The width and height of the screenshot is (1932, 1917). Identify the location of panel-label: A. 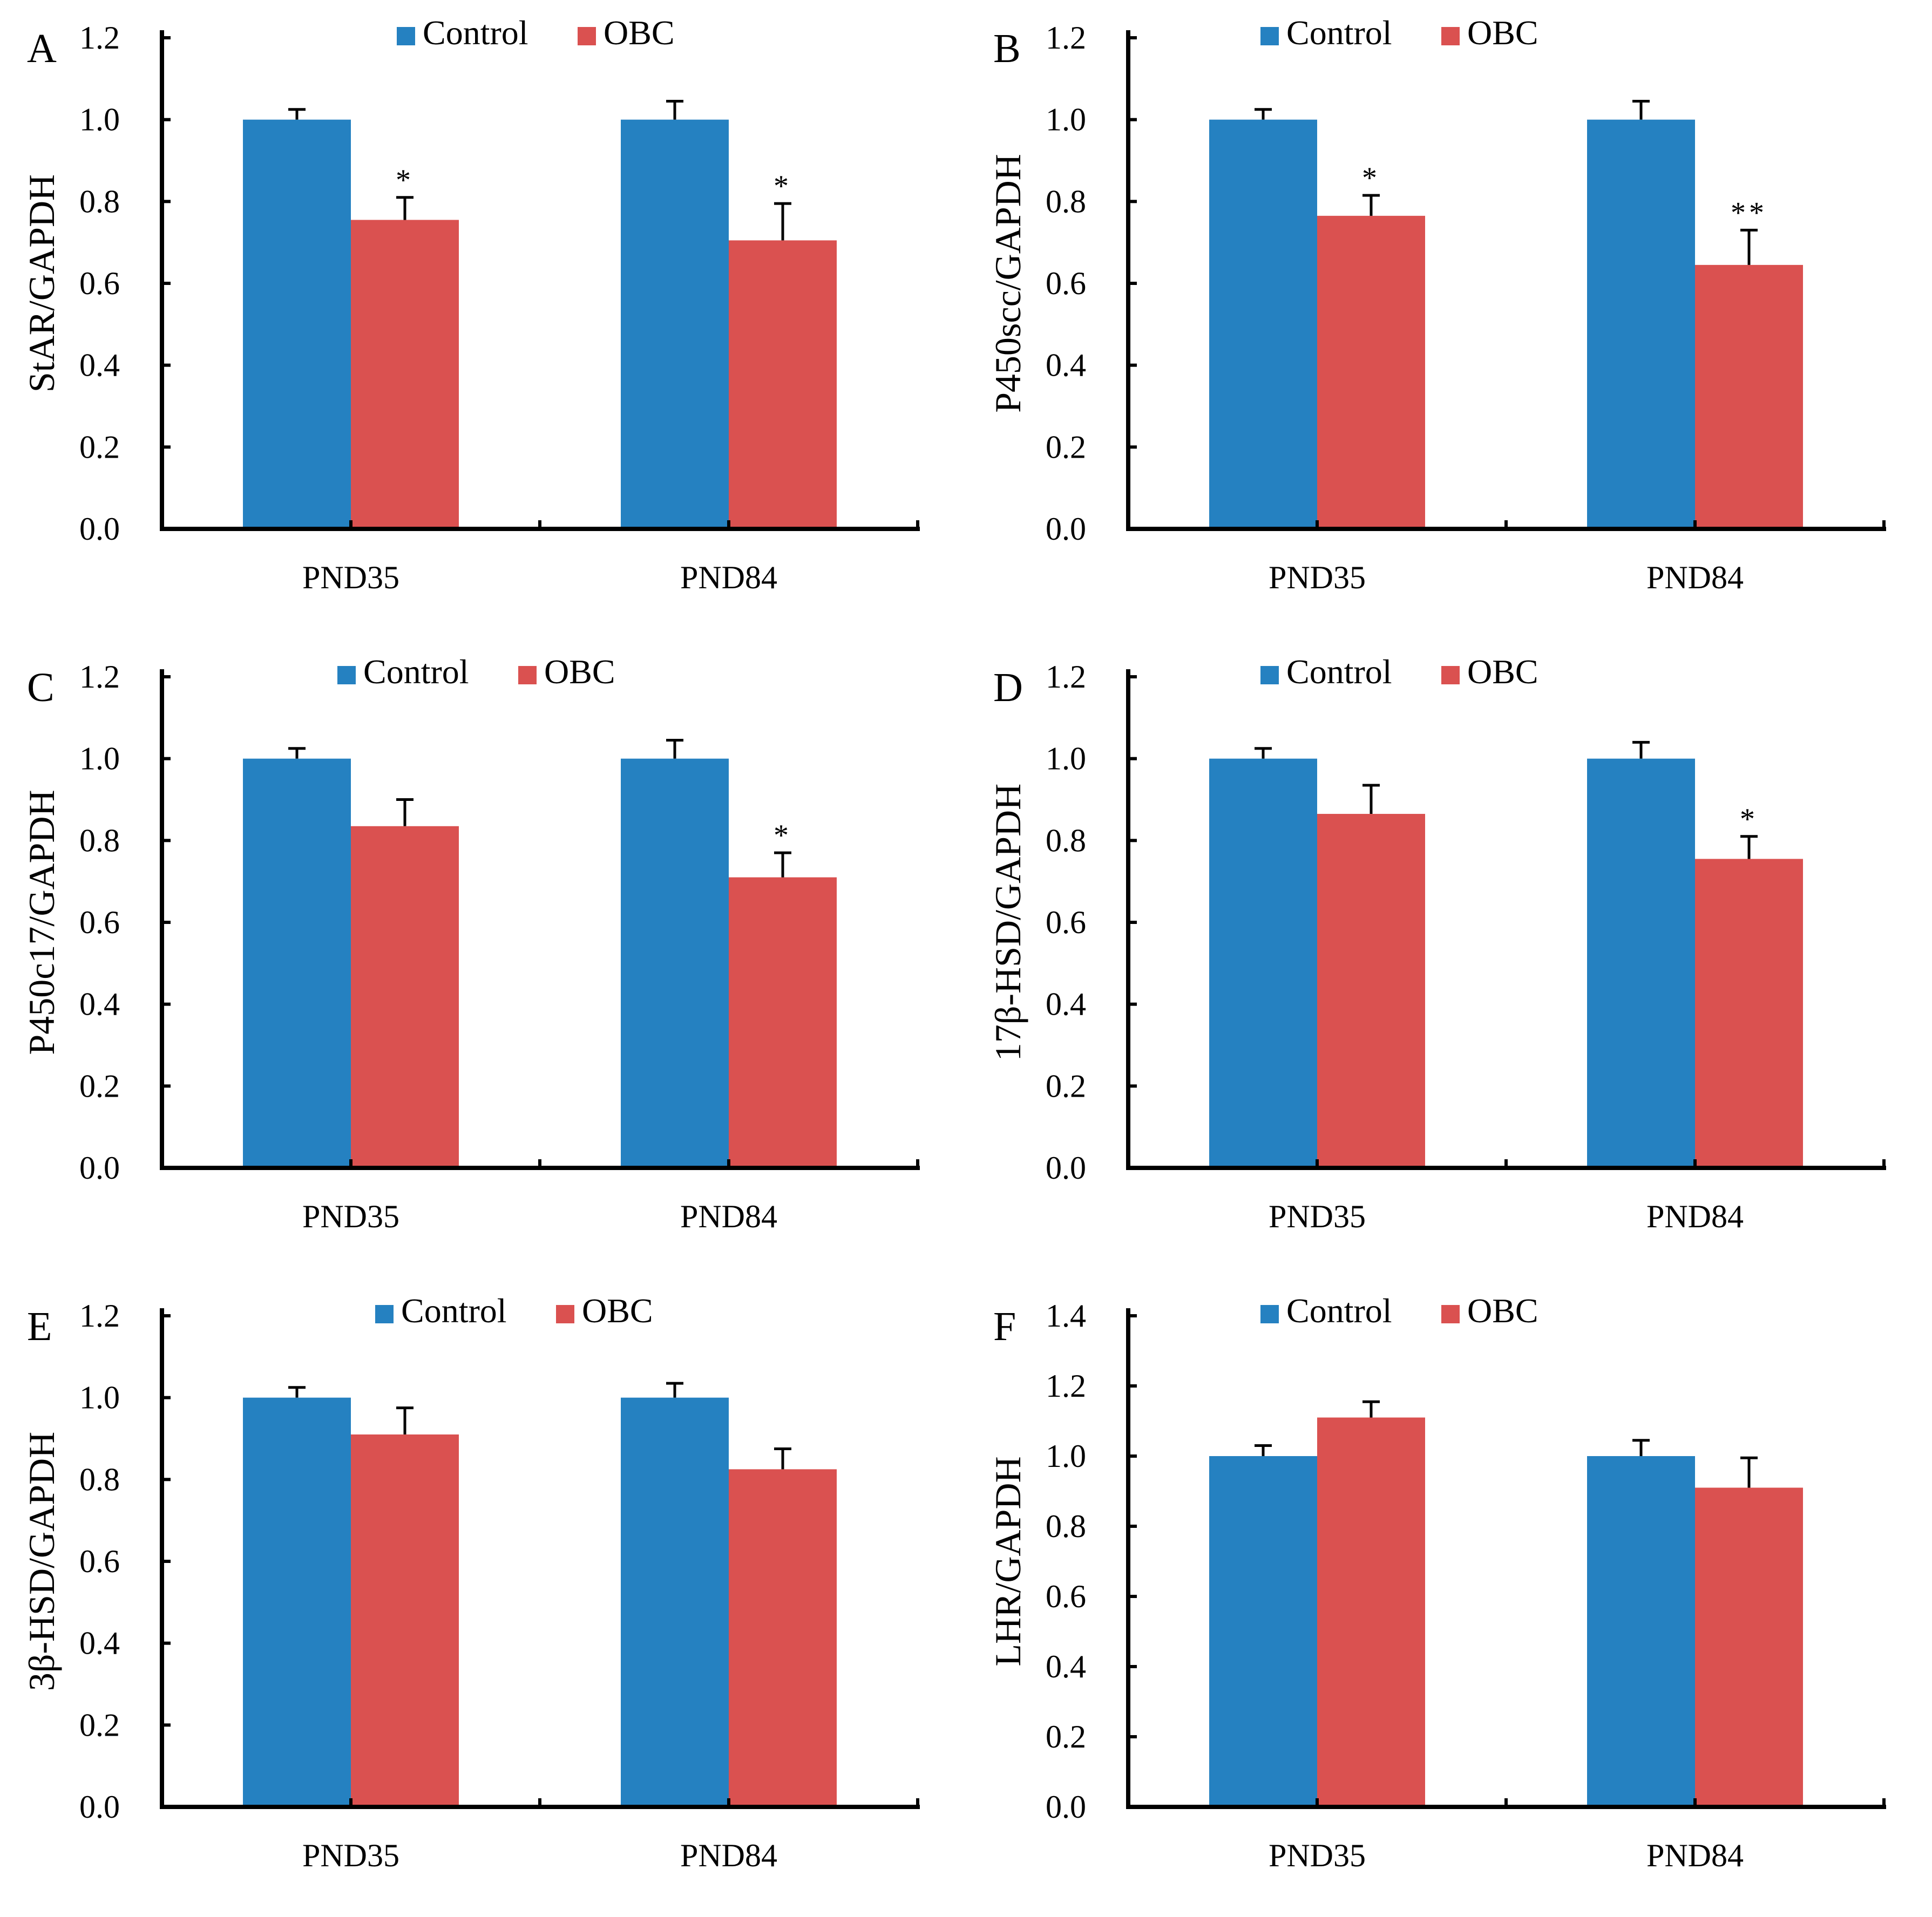
(42, 49).